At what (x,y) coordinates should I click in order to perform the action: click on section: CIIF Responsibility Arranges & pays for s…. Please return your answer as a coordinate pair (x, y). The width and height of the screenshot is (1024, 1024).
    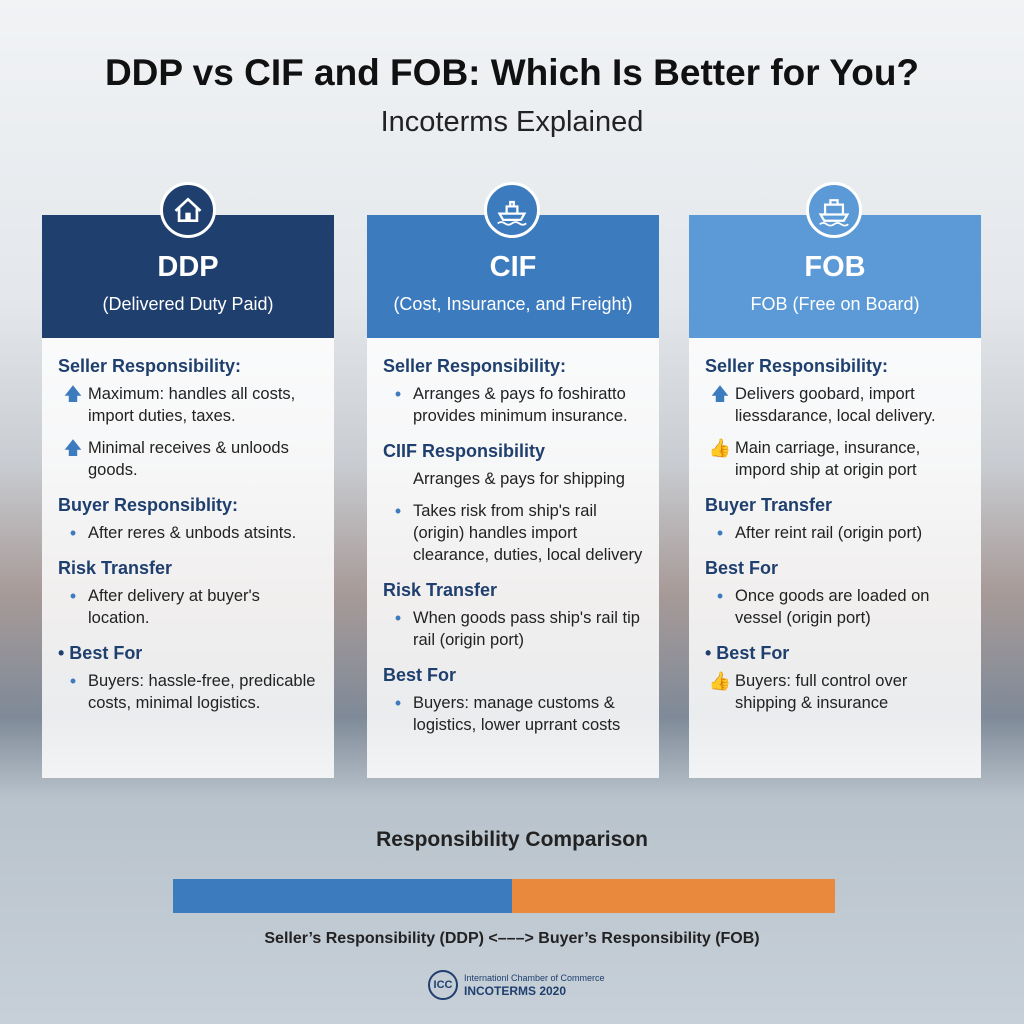
    Looking at the image, I should click on (515, 503).